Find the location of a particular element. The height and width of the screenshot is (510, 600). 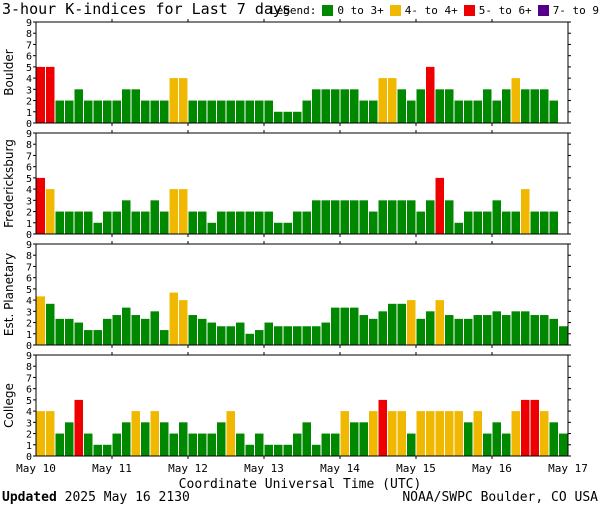

panel-label: Boulder is located at coordinates (9, 72).